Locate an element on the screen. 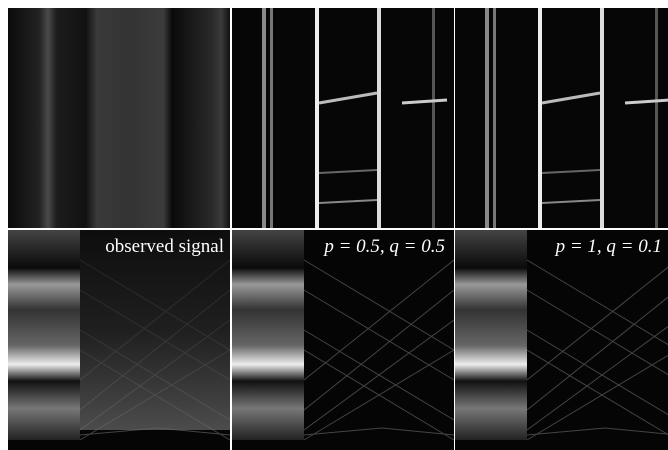  panel-label: p = 0.5, q = 0.5 is located at coordinates (383, 246).